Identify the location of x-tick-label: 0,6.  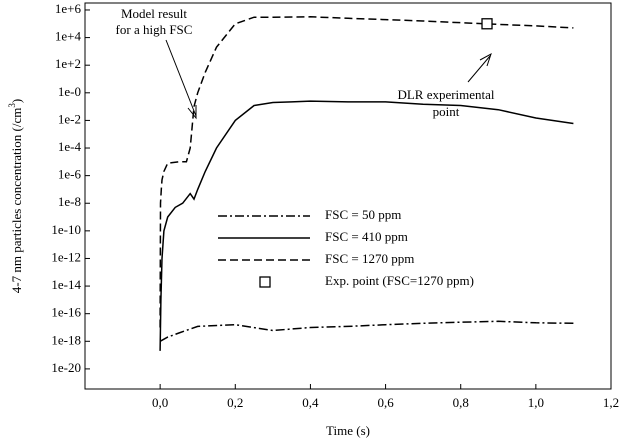
(385, 402).